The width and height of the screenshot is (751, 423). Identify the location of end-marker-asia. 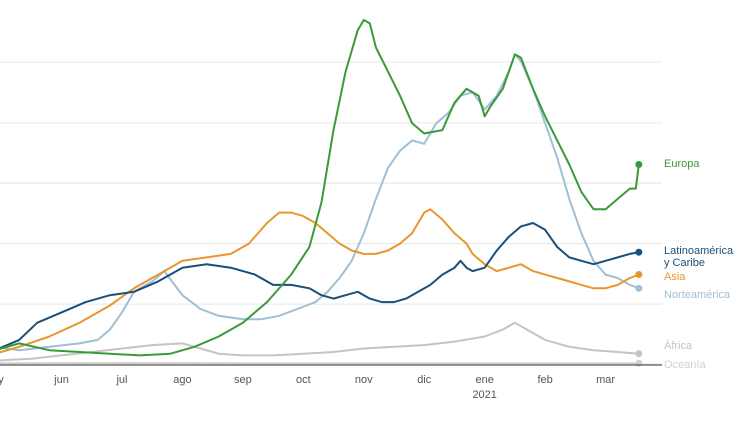
(639, 275).